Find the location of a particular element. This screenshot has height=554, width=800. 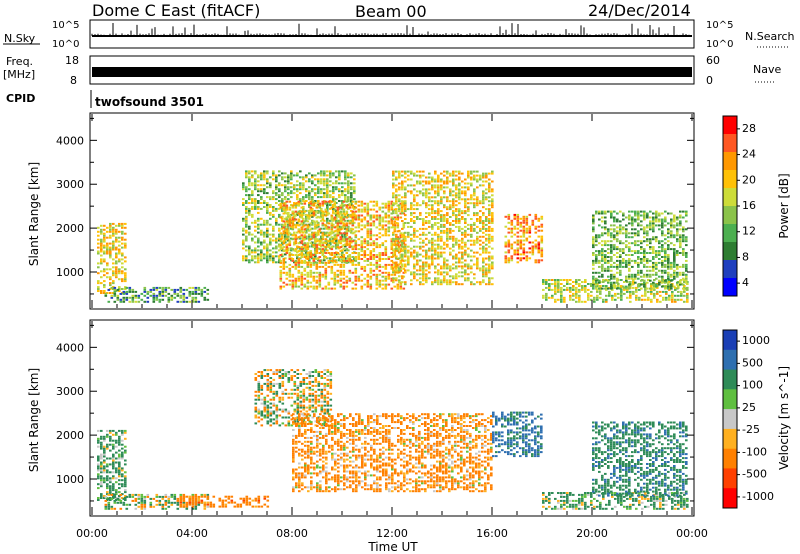

cpid-row: CPID twofsound 3501 is located at coordinates (105, 99).